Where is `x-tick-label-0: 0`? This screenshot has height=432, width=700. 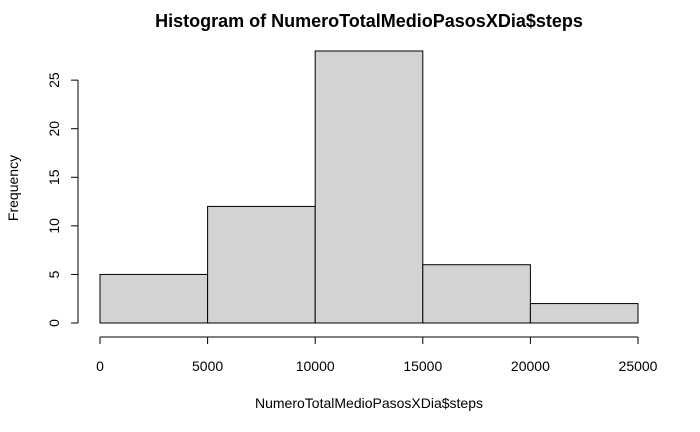 x-tick-label-0: 0 is located at coordinates (100, 366).